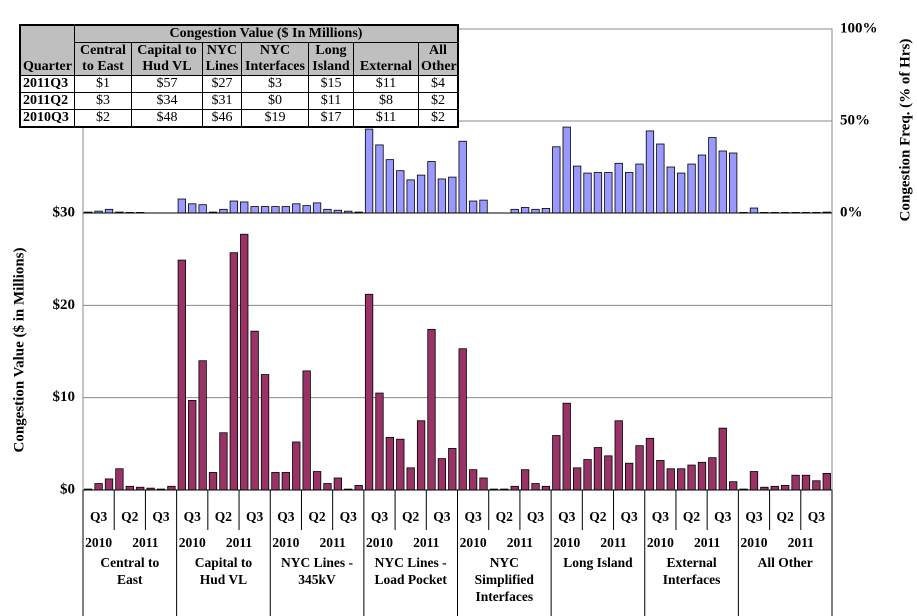  Describe the element at coordinates (317, 571) in the screenshot. I see `group-label: NYC Lines - 345kV` at that location.